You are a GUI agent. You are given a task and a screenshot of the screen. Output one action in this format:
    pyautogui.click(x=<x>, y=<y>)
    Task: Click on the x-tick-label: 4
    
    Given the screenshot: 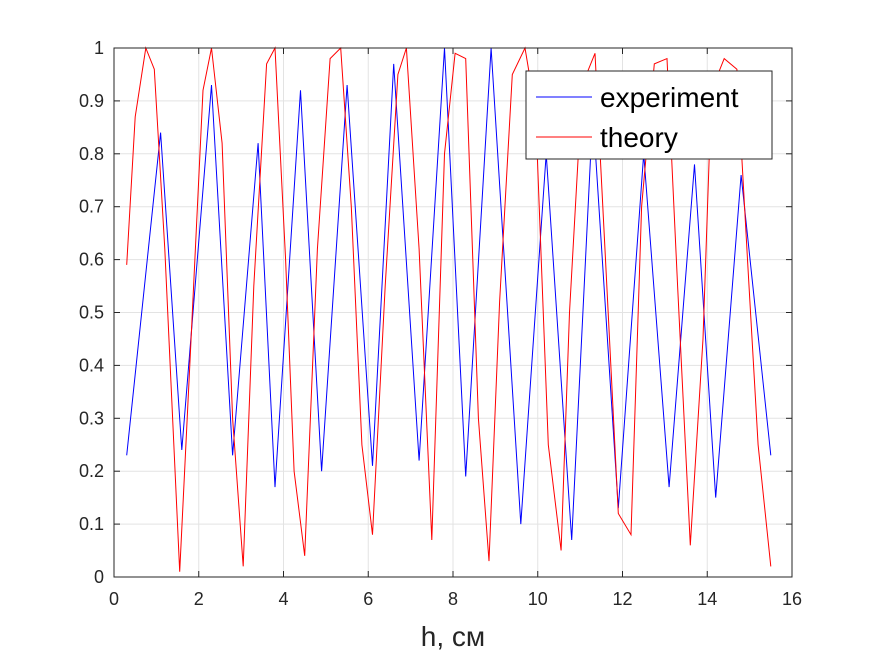 What is the action you would take?
    pyautogui.click(x=283, y=599)
    